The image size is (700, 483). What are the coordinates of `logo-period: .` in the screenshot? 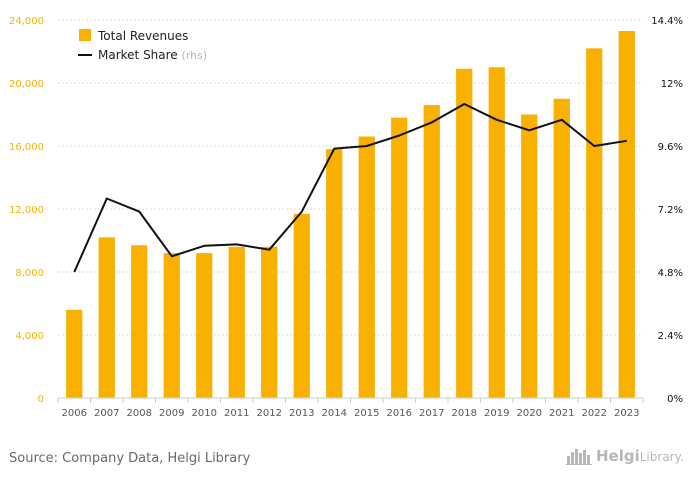 It's located at (682, 457).